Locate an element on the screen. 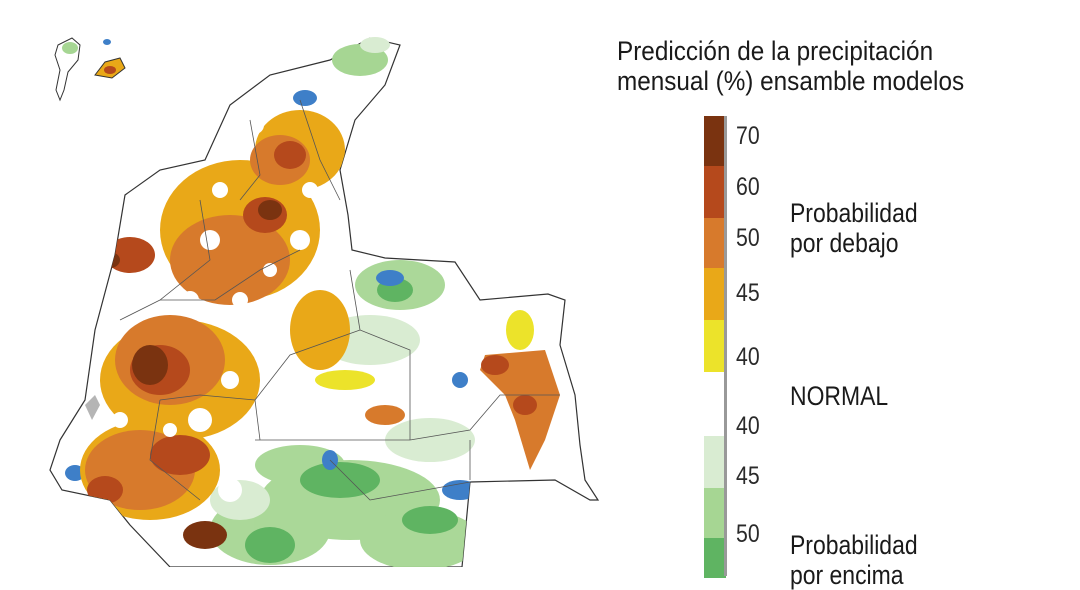  legend-label-below-line2: por debajo is located at coordinates (844, 243).